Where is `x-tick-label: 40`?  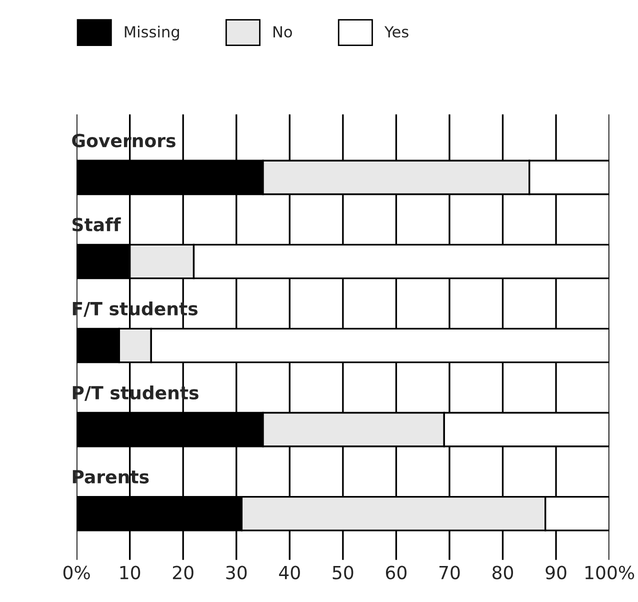 x-tick-label: 40 is located at coordinates (289, 573).